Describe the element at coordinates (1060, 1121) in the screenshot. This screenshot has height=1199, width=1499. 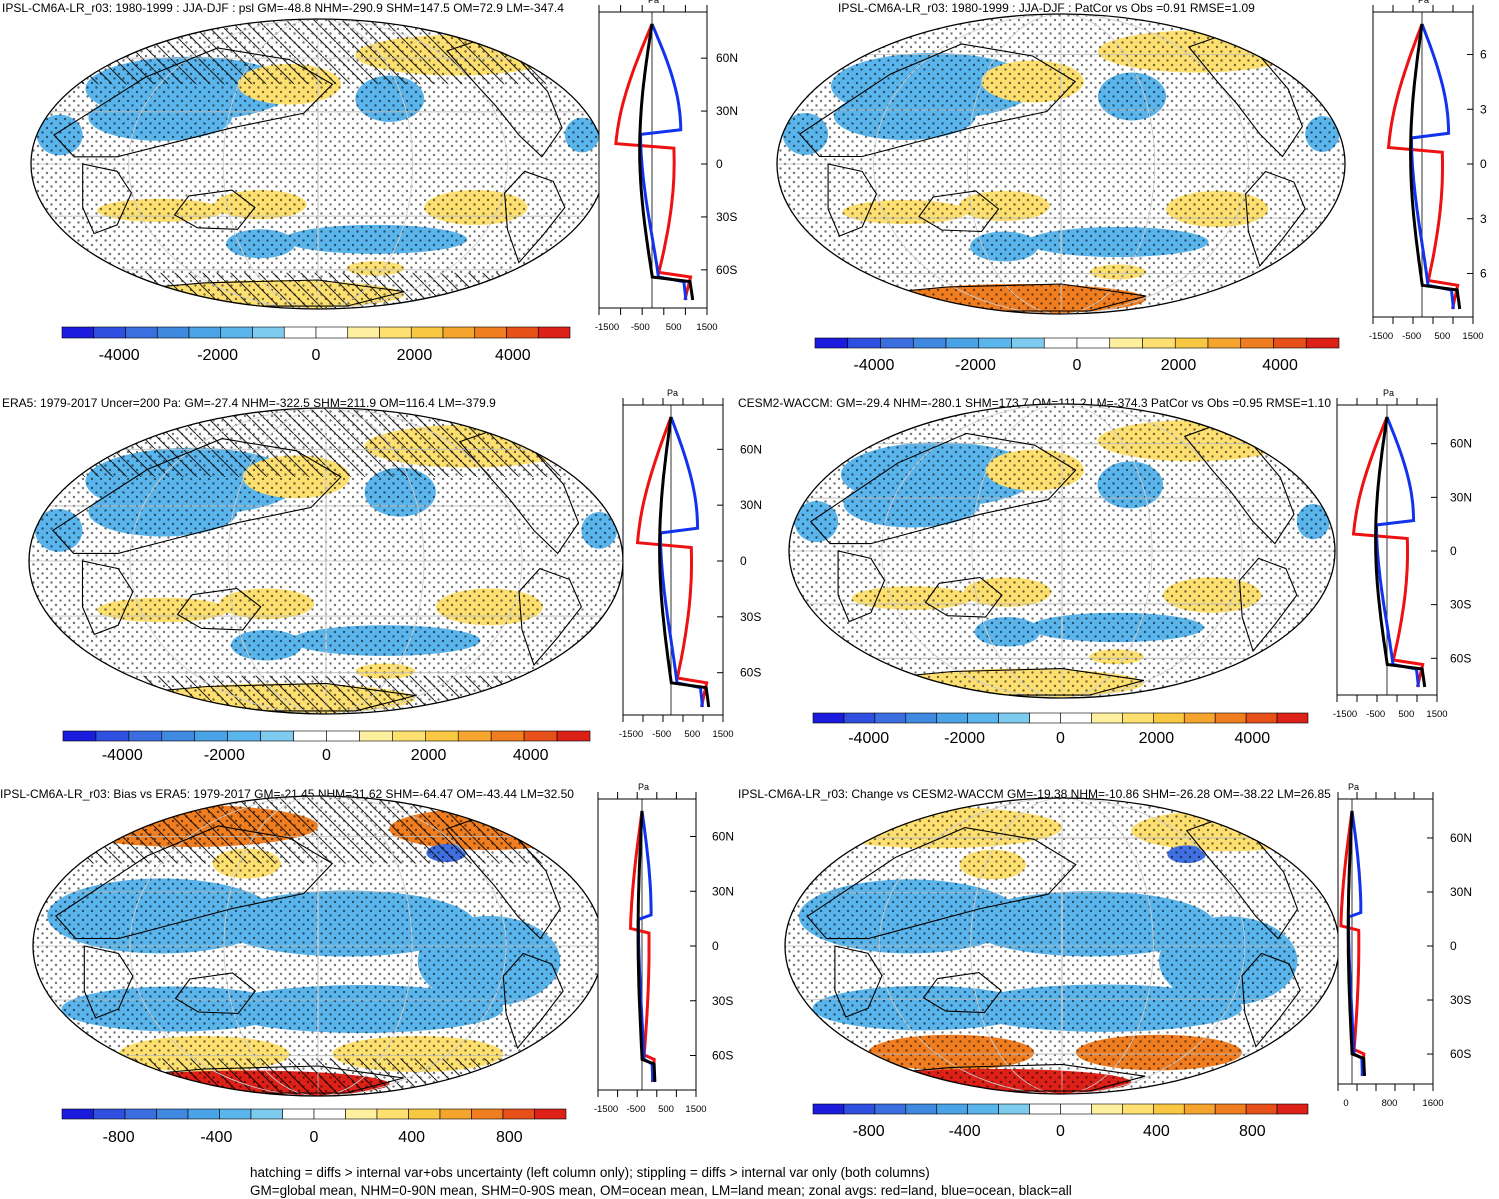
I see `colorbar-6: -800 -400 0 400 800` at that location.